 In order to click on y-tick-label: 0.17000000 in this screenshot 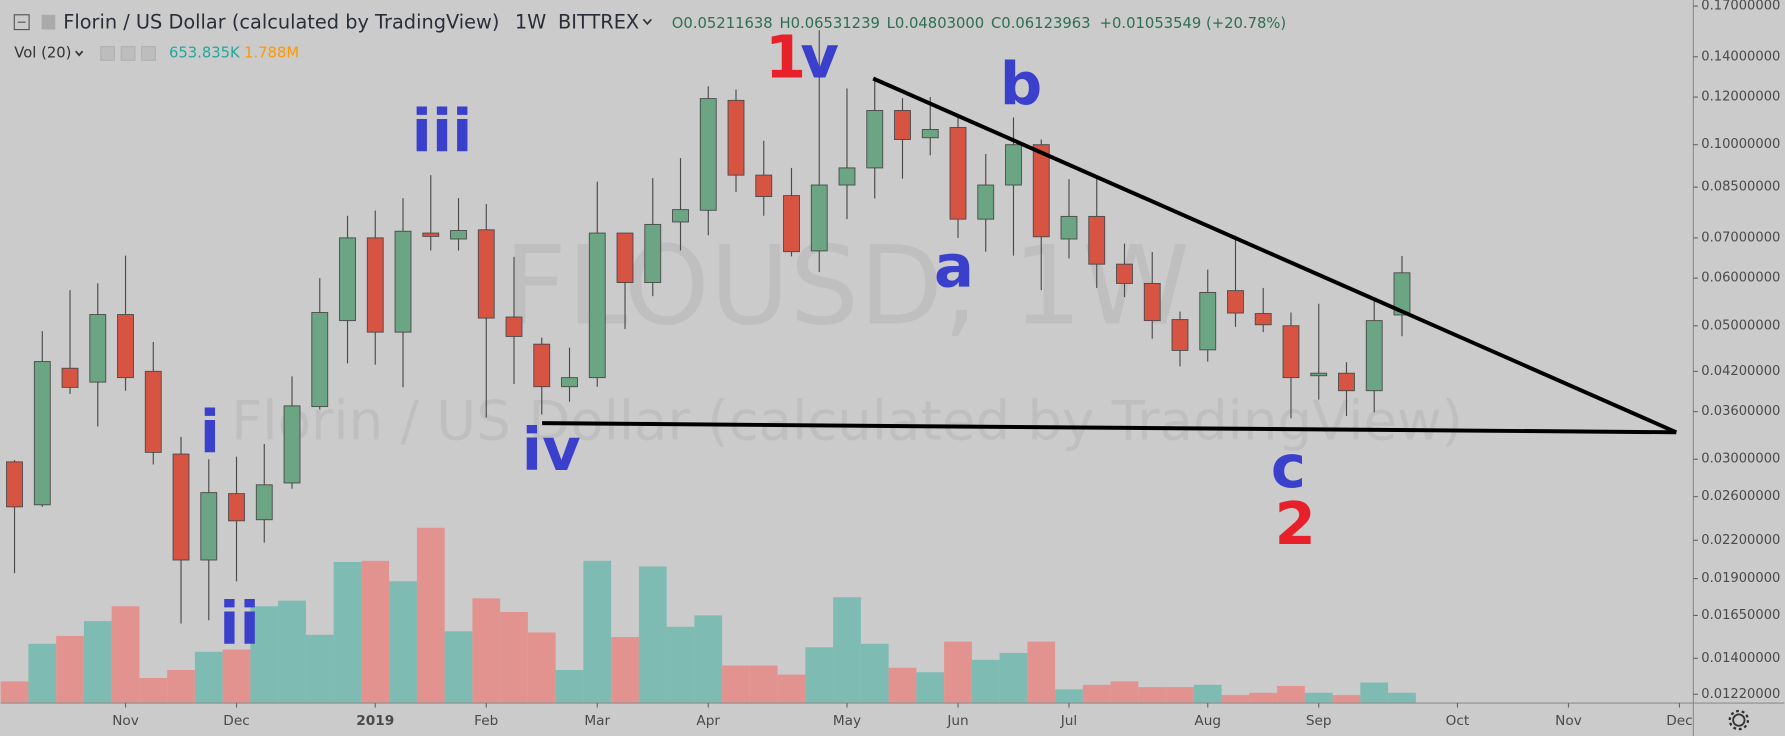, I will do `click(1740, 7)`.